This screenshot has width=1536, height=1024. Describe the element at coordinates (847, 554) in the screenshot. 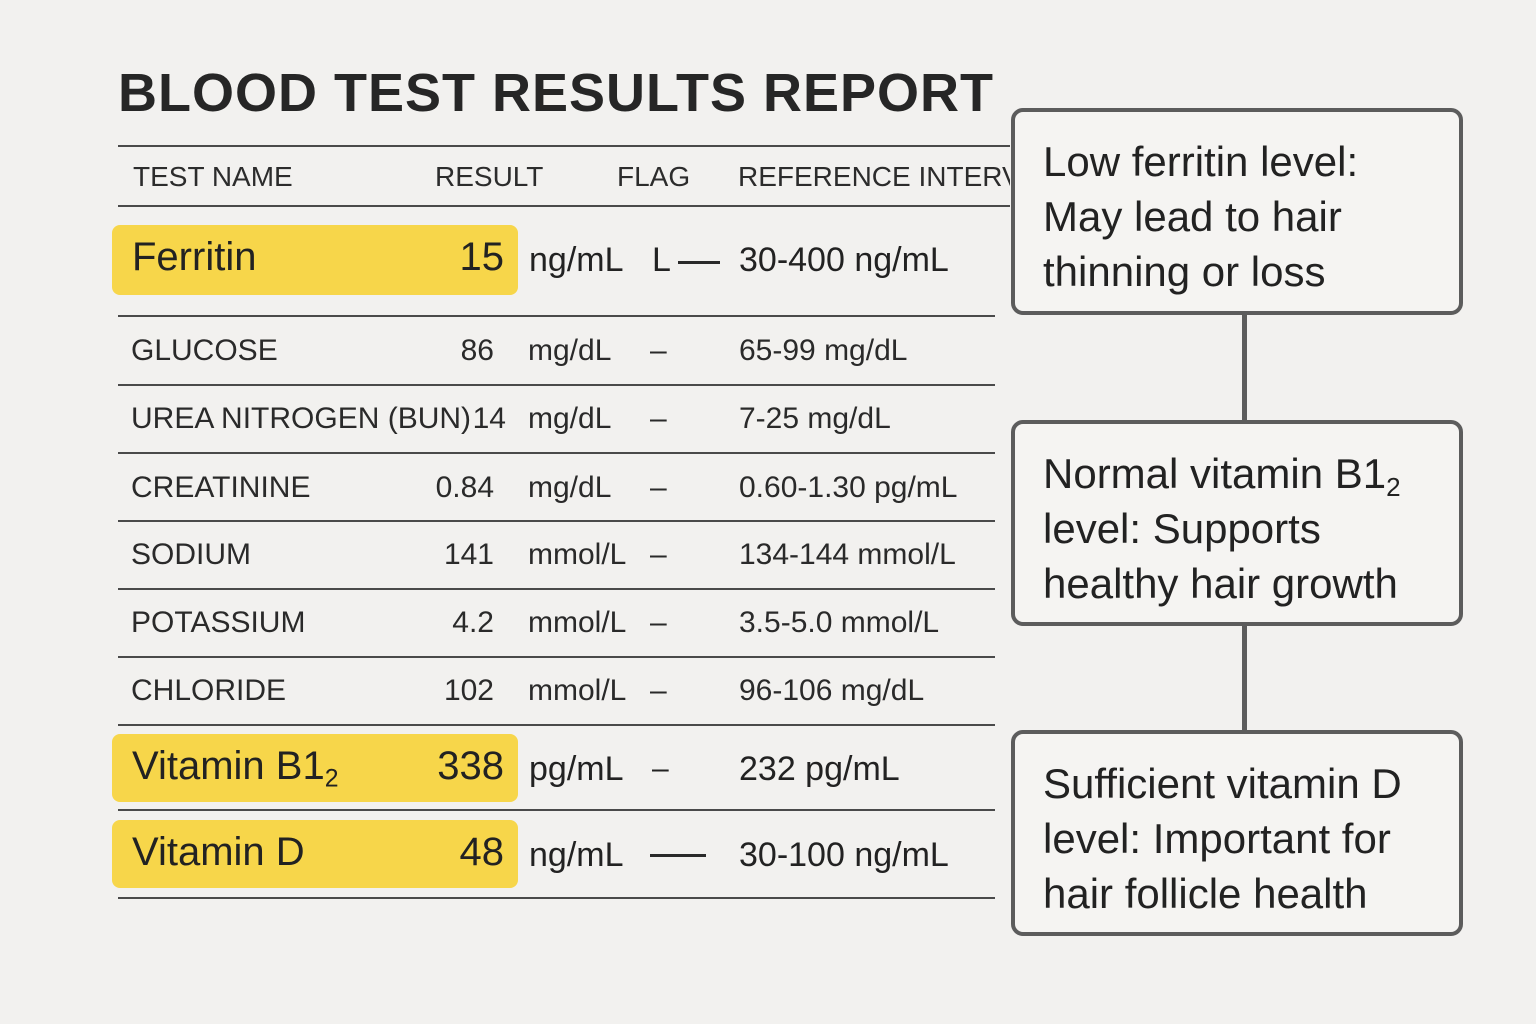

I see `test-reference: 134-144 mmol/L` at that location.